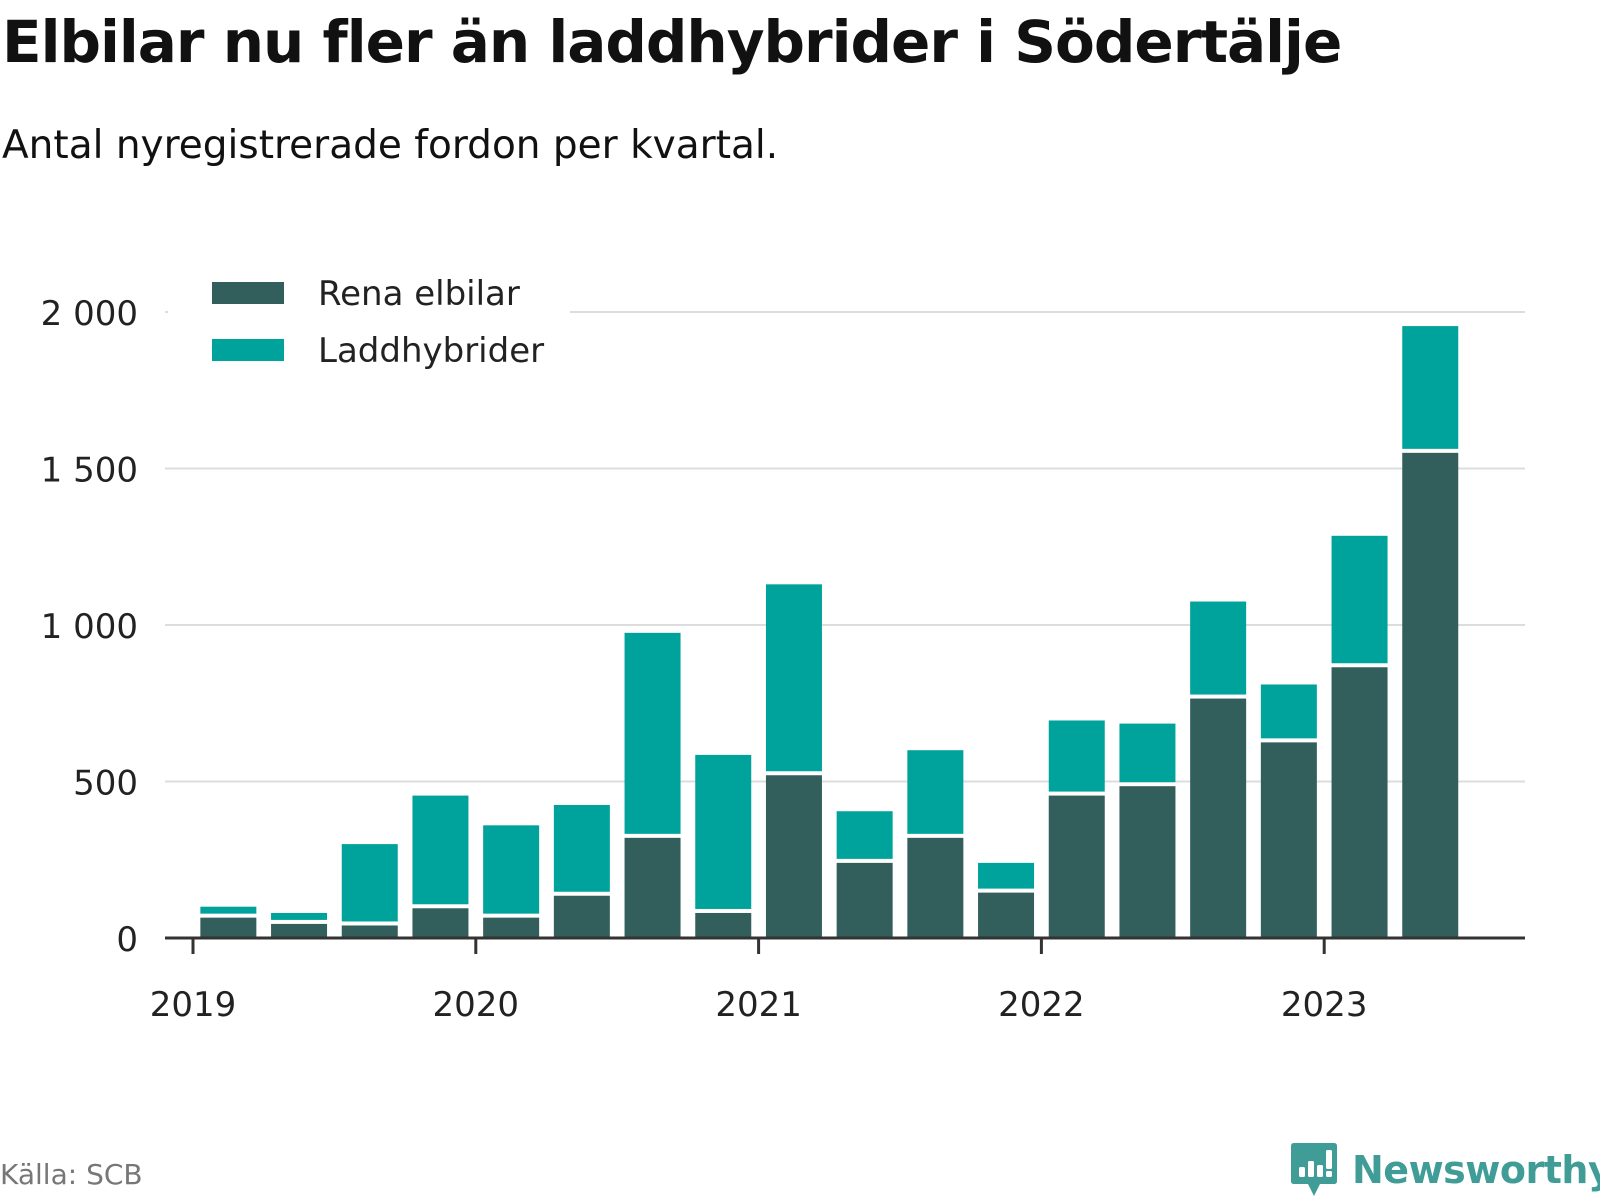 The height and width of the screenshot is (1200, 1600). Describe the element at coordinates (419, 294) in the screenshot. I see `legend-label: Rena elbilar` at that location.